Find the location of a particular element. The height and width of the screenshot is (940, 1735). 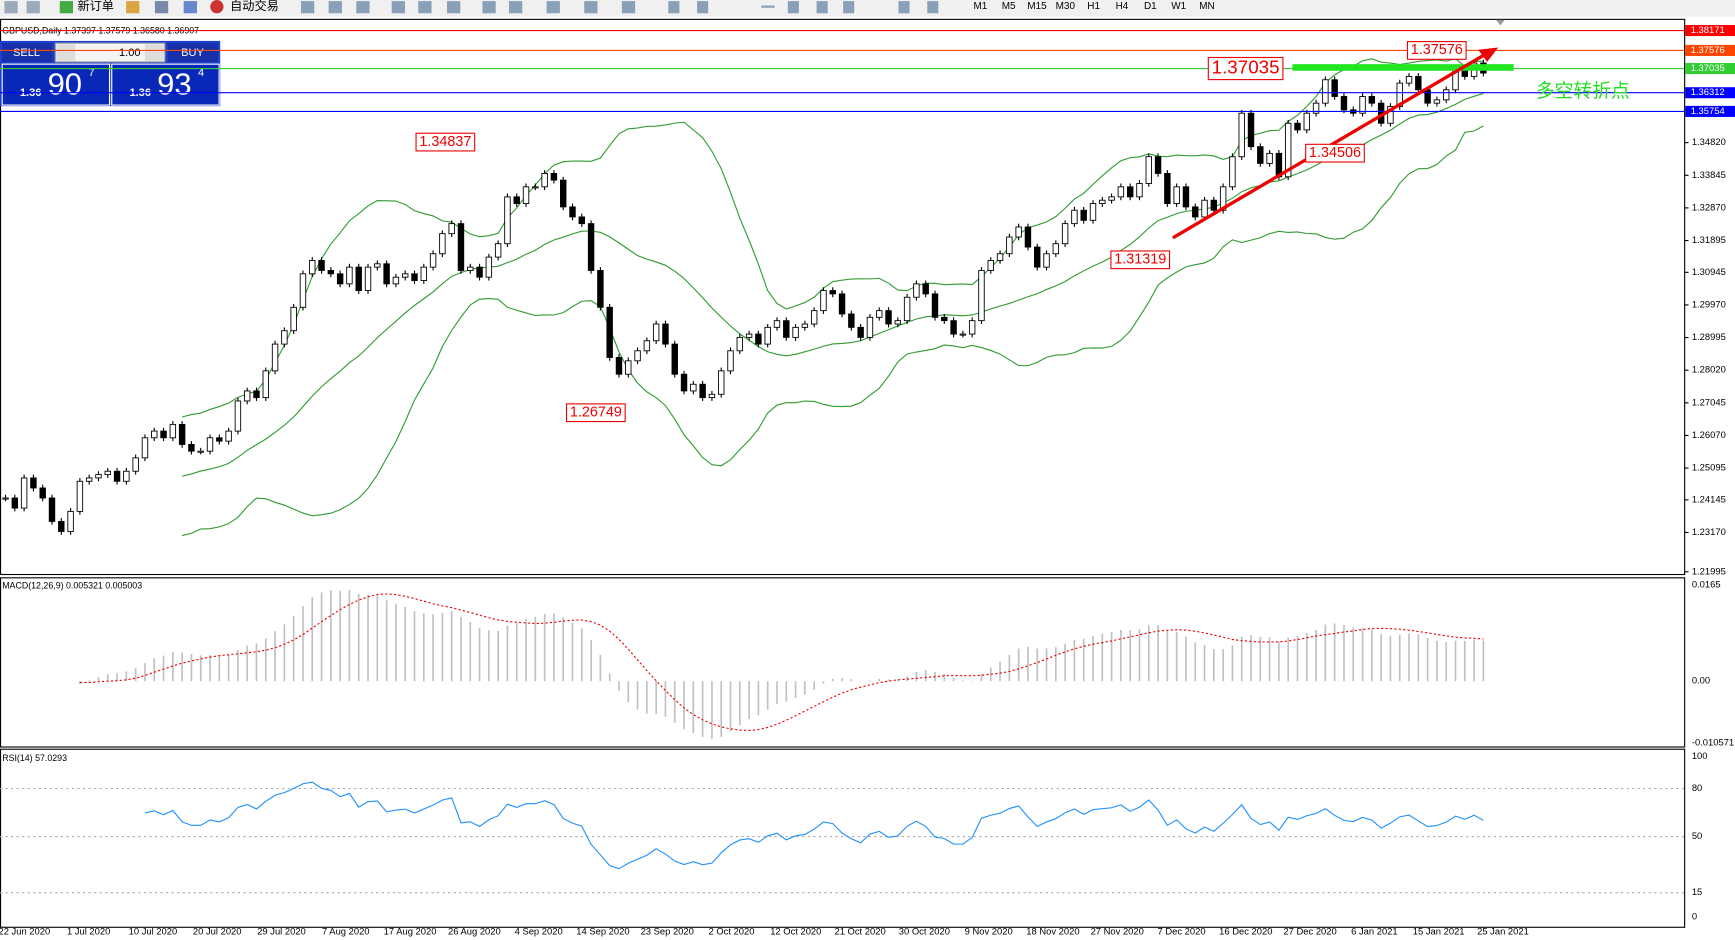

timeframe: M30 is located at coordinates (1066, 6).